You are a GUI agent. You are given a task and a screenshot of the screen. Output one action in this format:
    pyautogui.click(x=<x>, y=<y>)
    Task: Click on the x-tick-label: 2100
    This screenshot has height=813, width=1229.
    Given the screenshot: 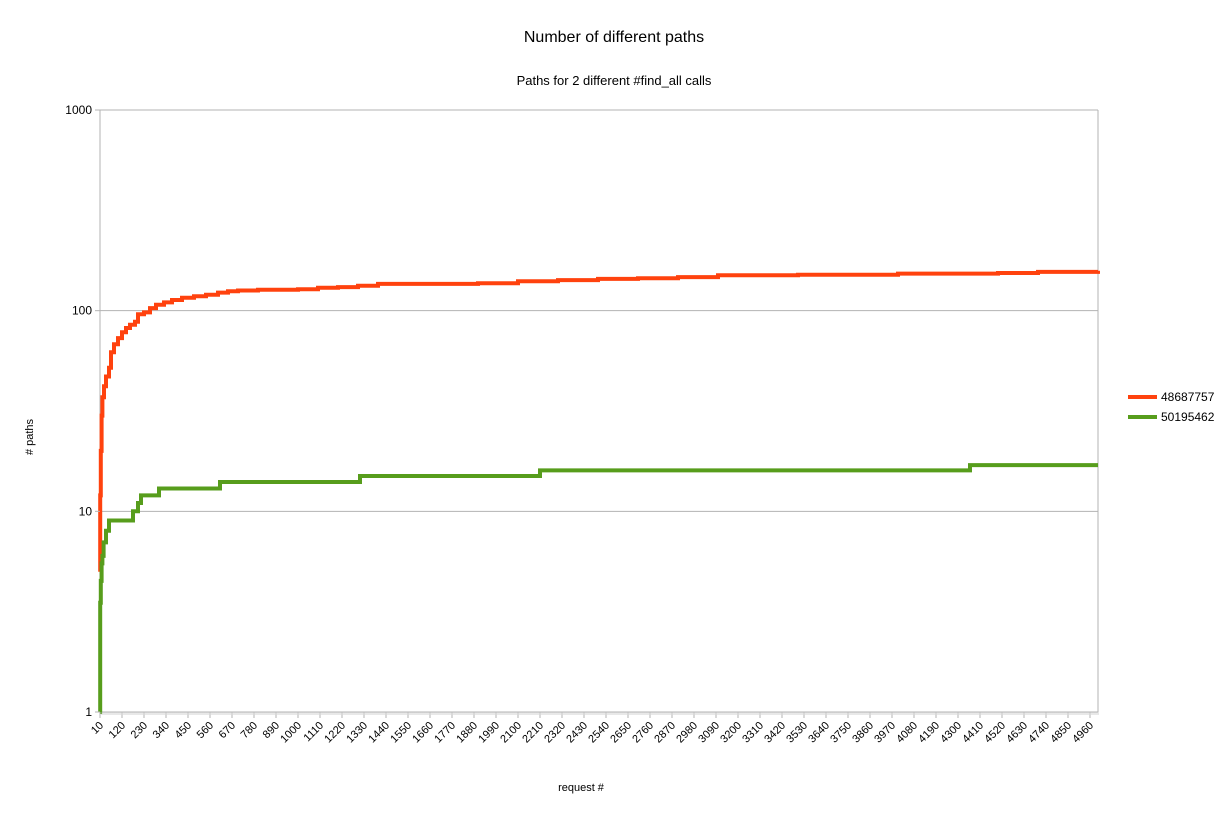 What is the action you would take?
    pyautogui.click(x=511, y=733)
    